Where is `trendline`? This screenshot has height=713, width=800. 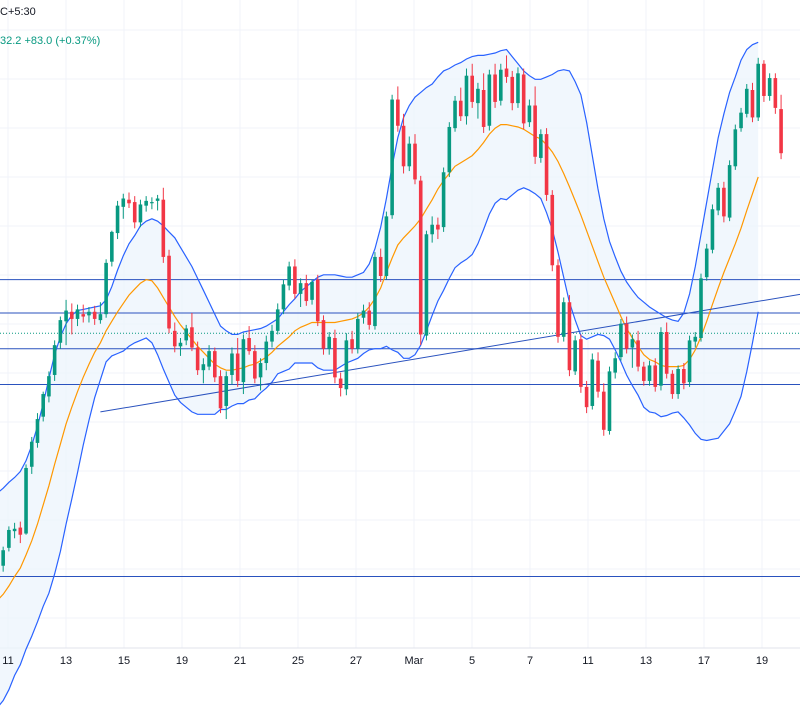
trendline is located at coordinates (450, 353).